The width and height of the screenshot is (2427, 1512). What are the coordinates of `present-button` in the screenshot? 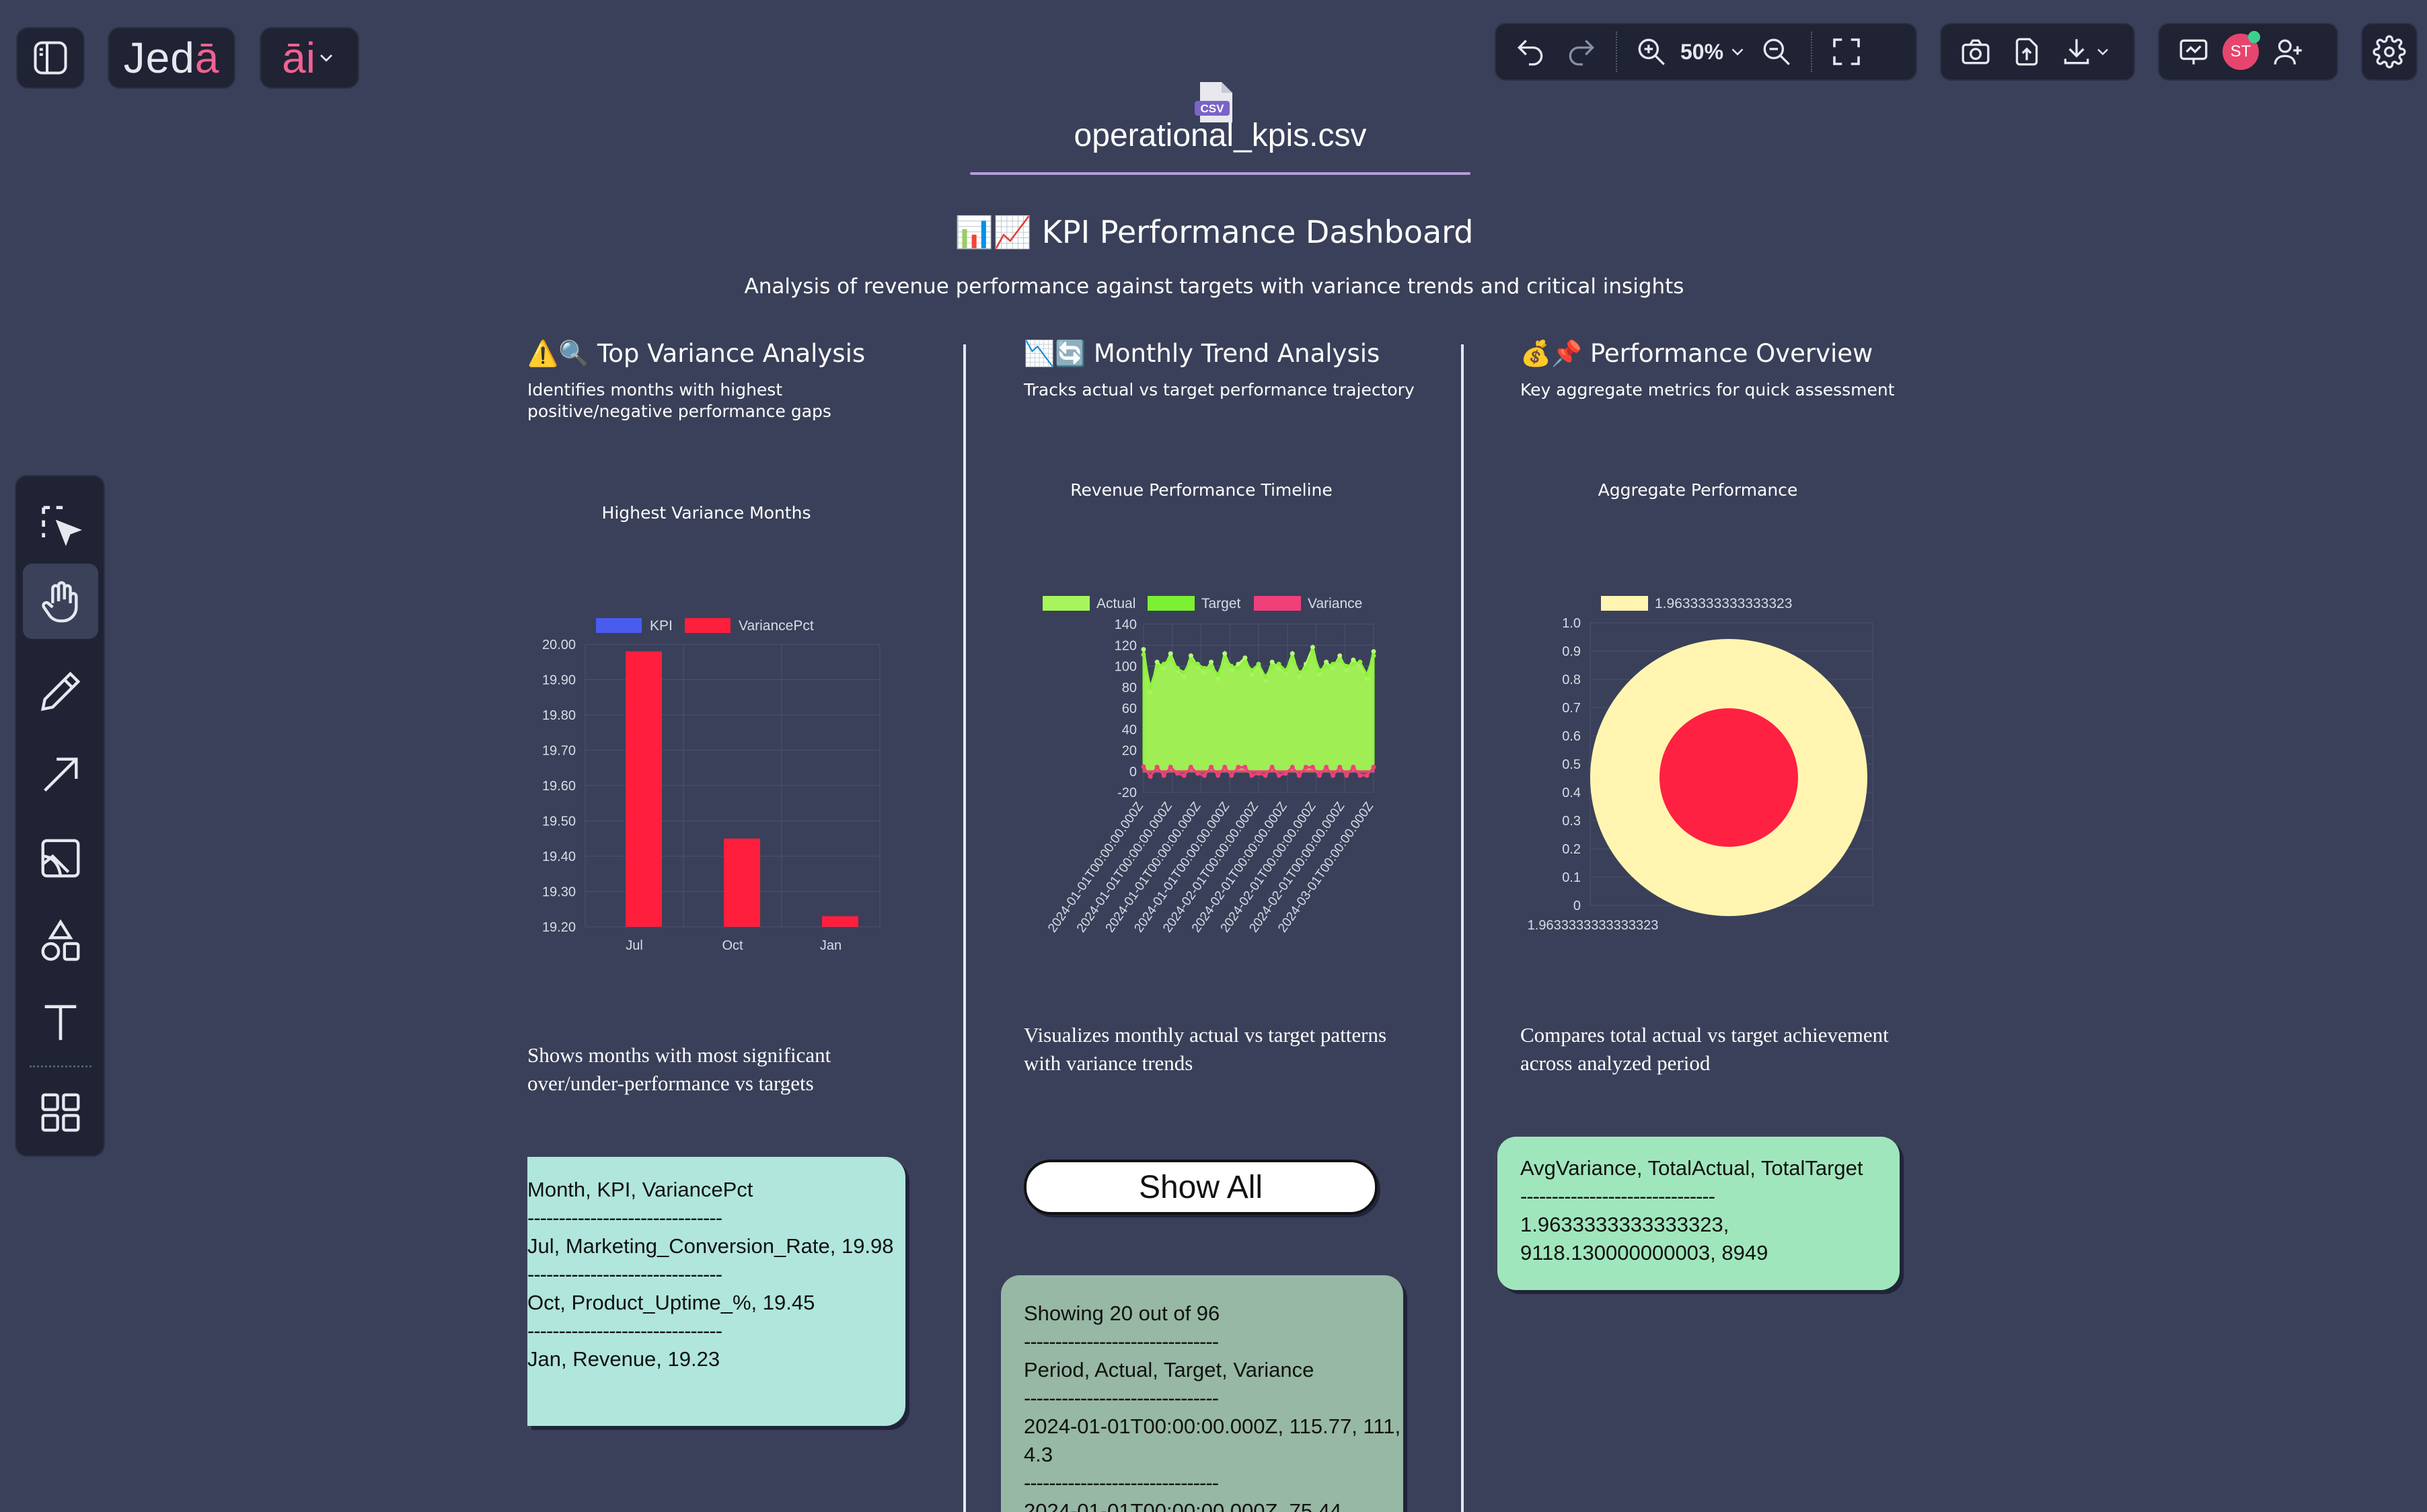 It's located at (2194, 52).